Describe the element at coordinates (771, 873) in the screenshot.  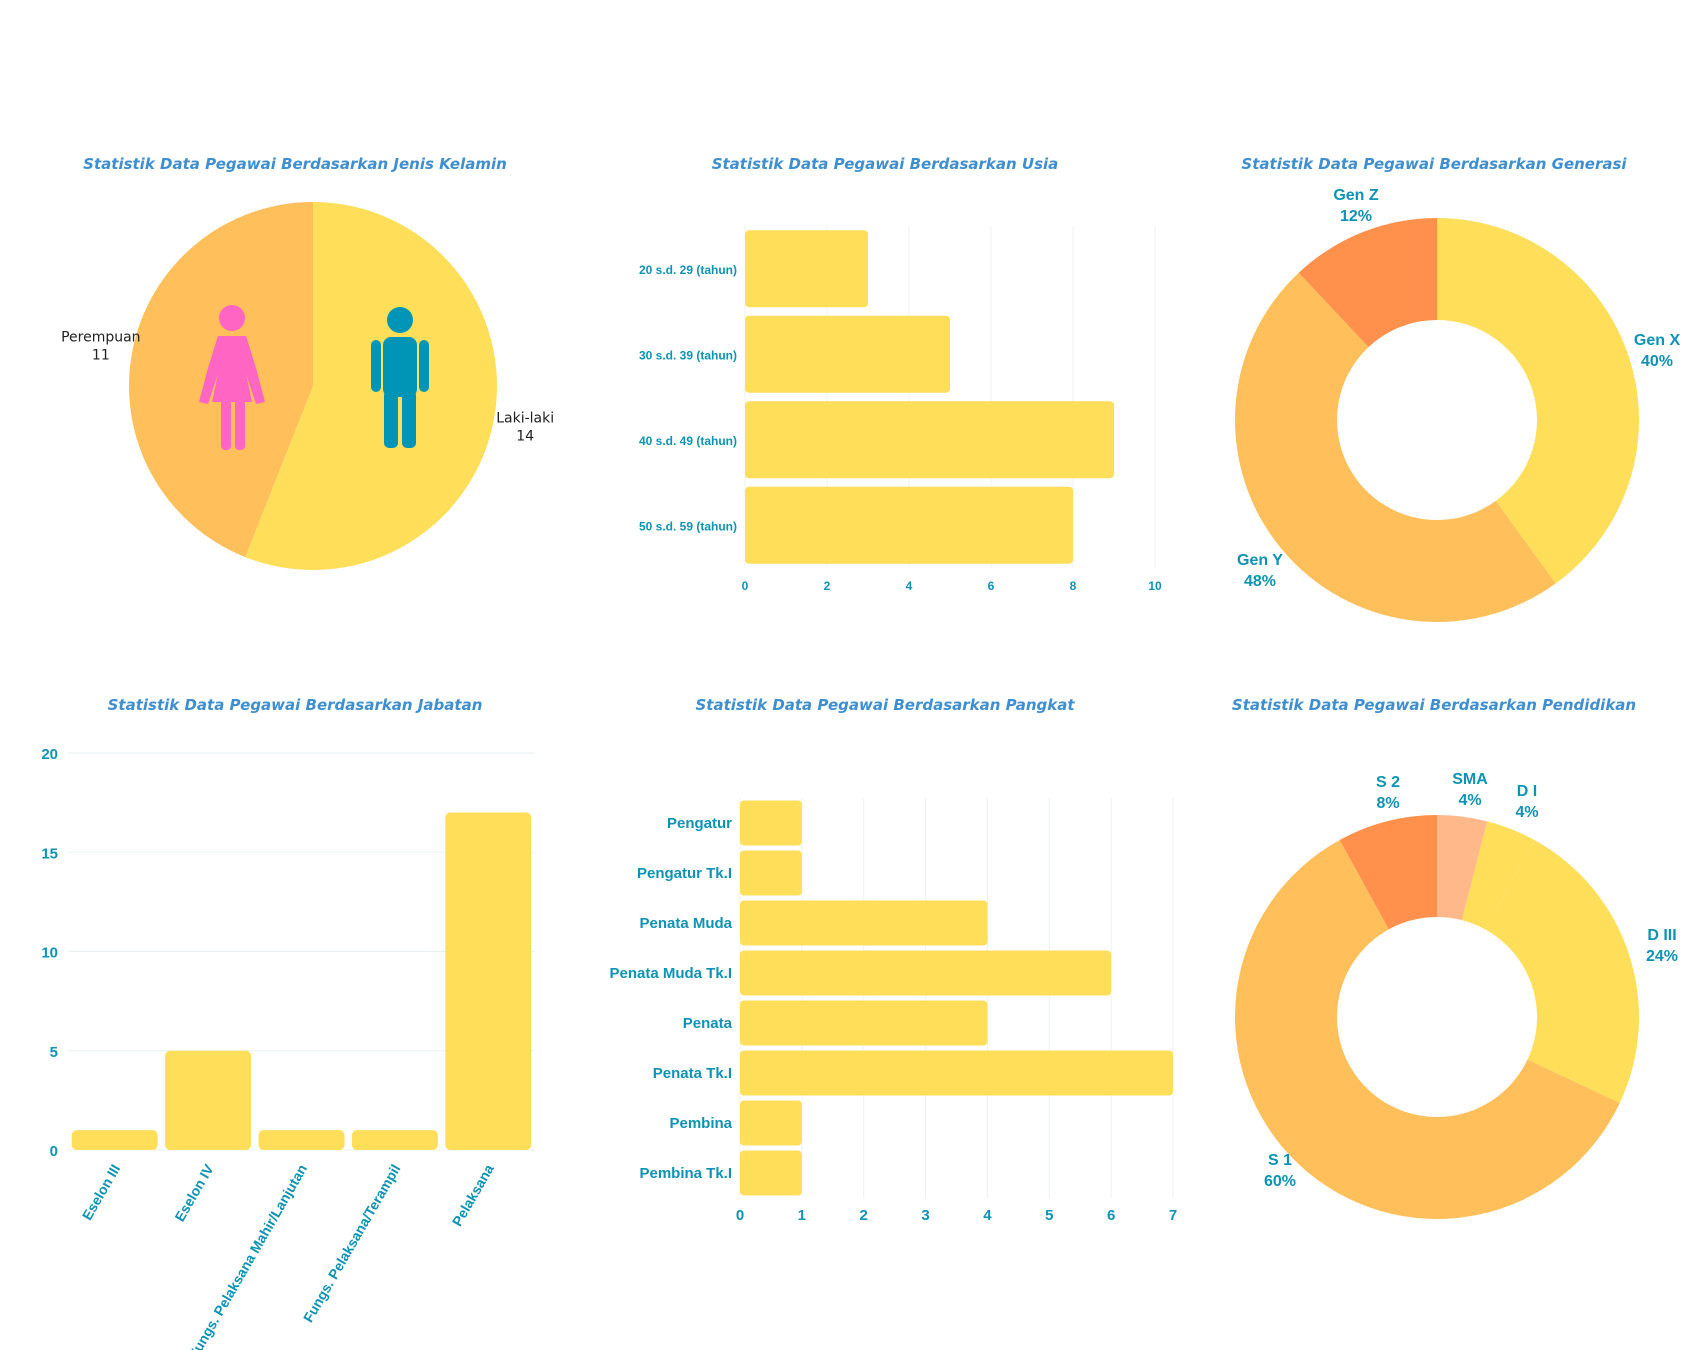
I see `bar-pengatur-tk-i` at that location.